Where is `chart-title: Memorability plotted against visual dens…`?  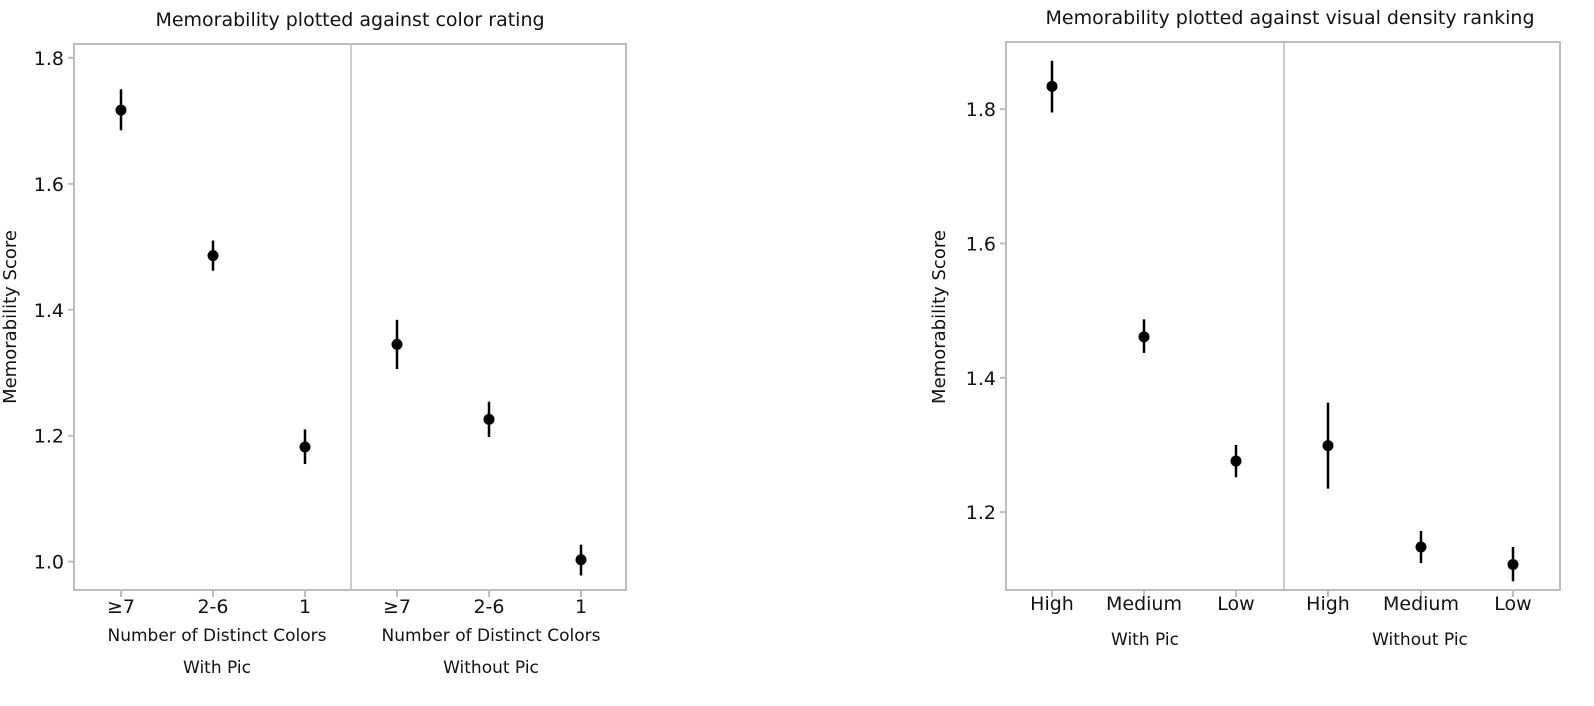 chart-title: Memorability plotted against visual dens… is located at coordinates (1289, 18).